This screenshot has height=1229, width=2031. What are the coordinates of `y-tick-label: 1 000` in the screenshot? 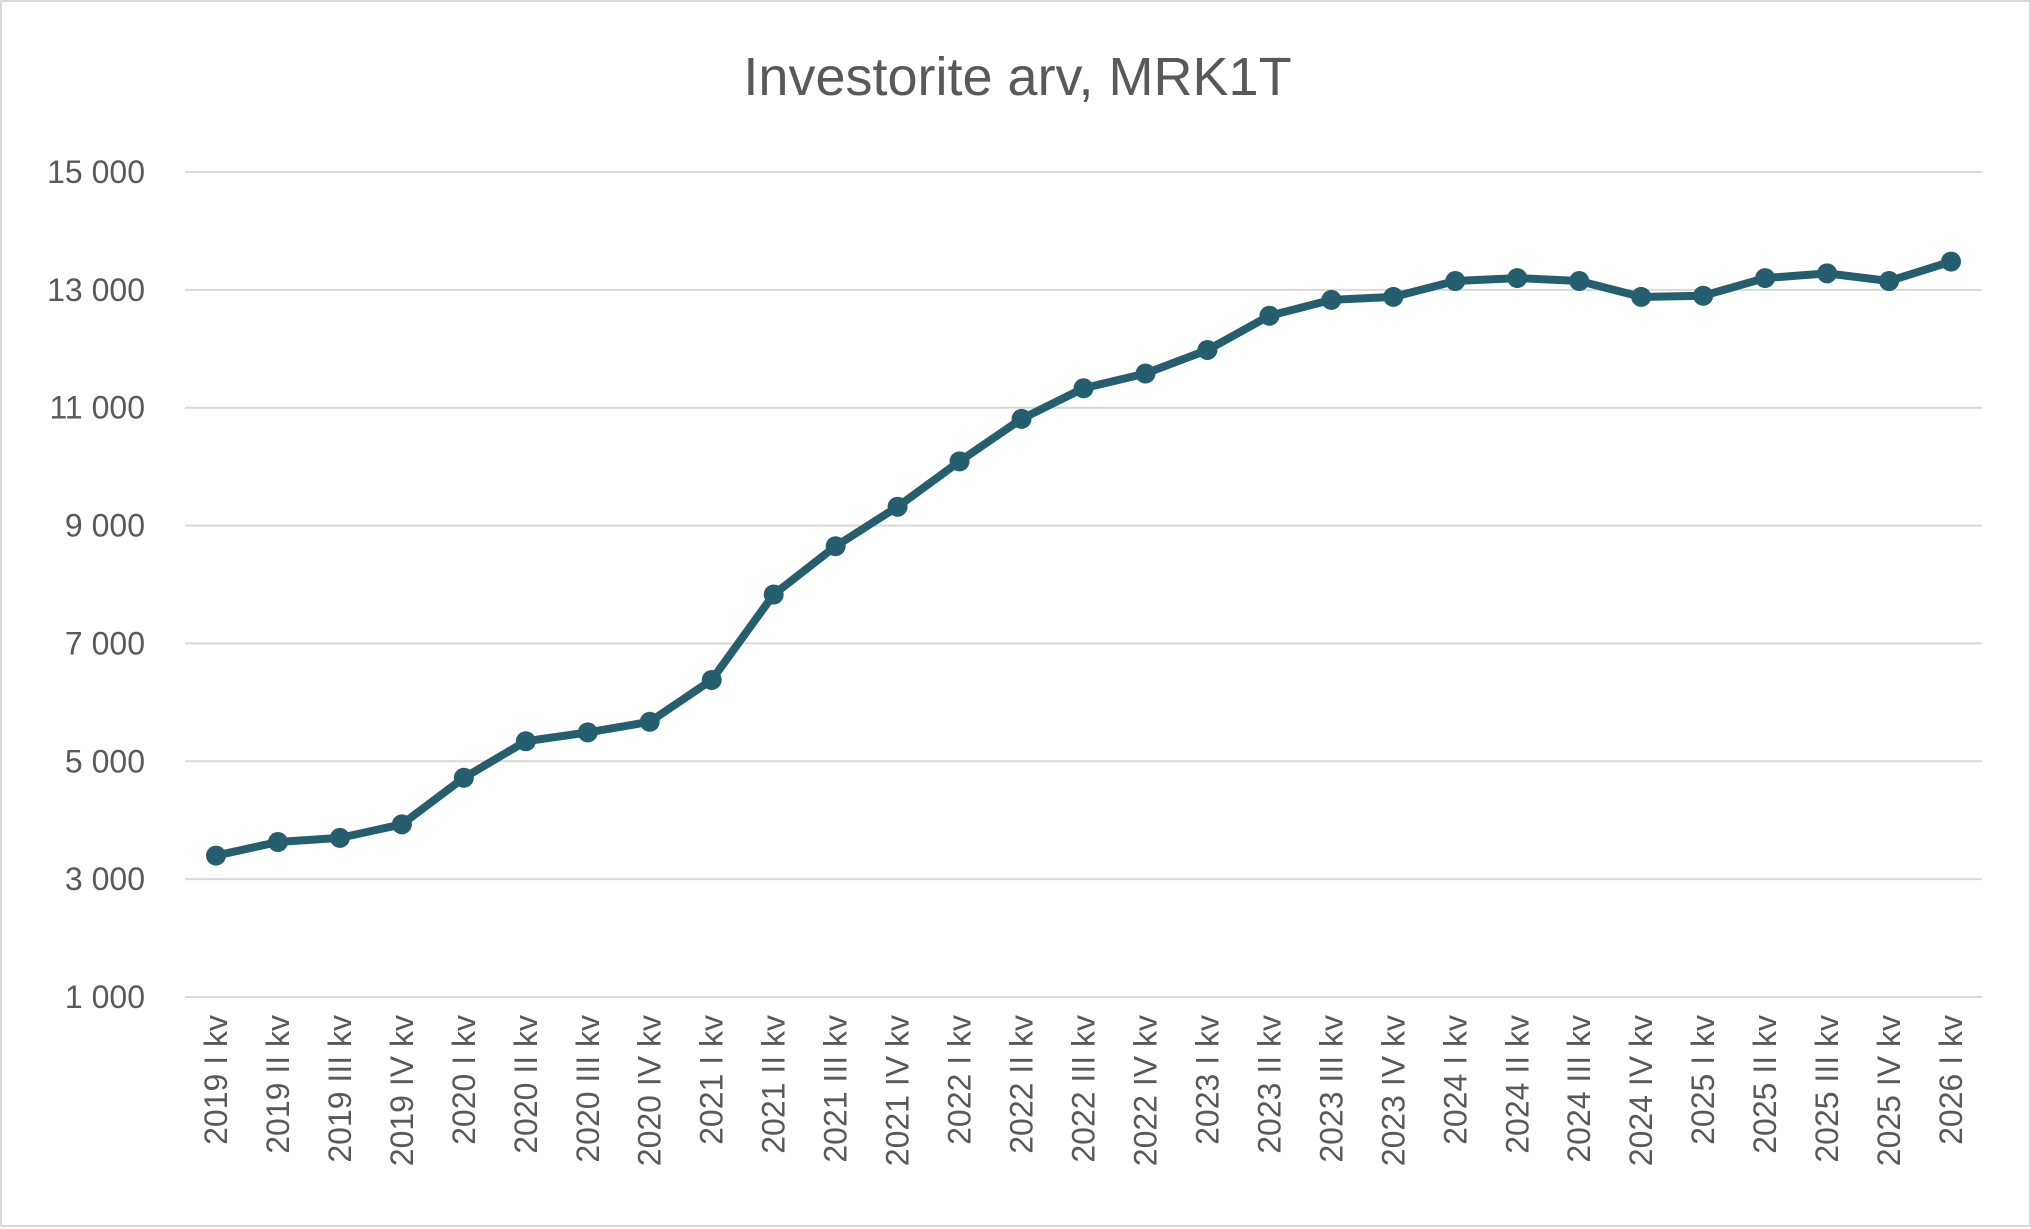 It's located at (105, 997).